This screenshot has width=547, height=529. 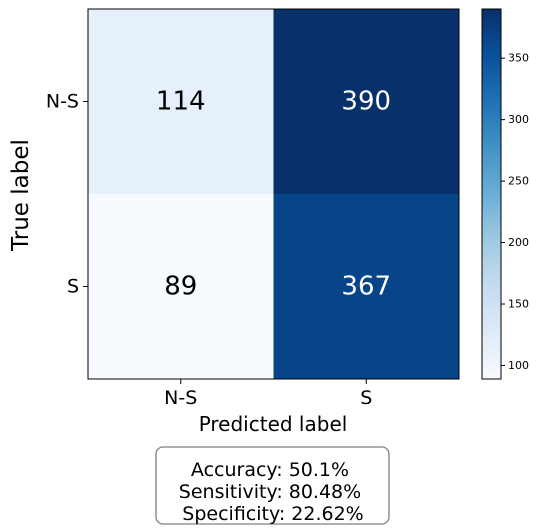 I want to click on summary-line: Specificity: 22.62%, so click(x=269, y=514).